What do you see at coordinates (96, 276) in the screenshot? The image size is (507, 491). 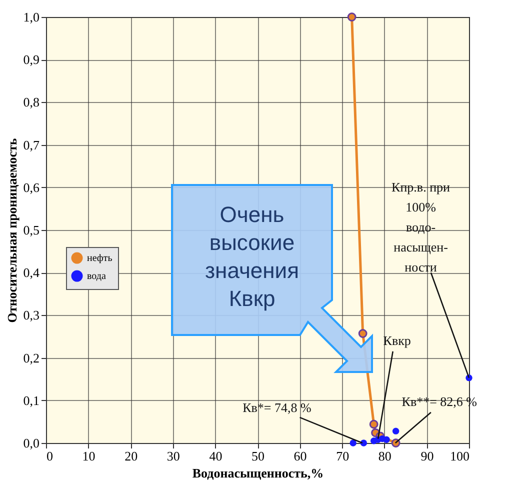 I see `legend-label: вода` at bounding box center [96, 276].